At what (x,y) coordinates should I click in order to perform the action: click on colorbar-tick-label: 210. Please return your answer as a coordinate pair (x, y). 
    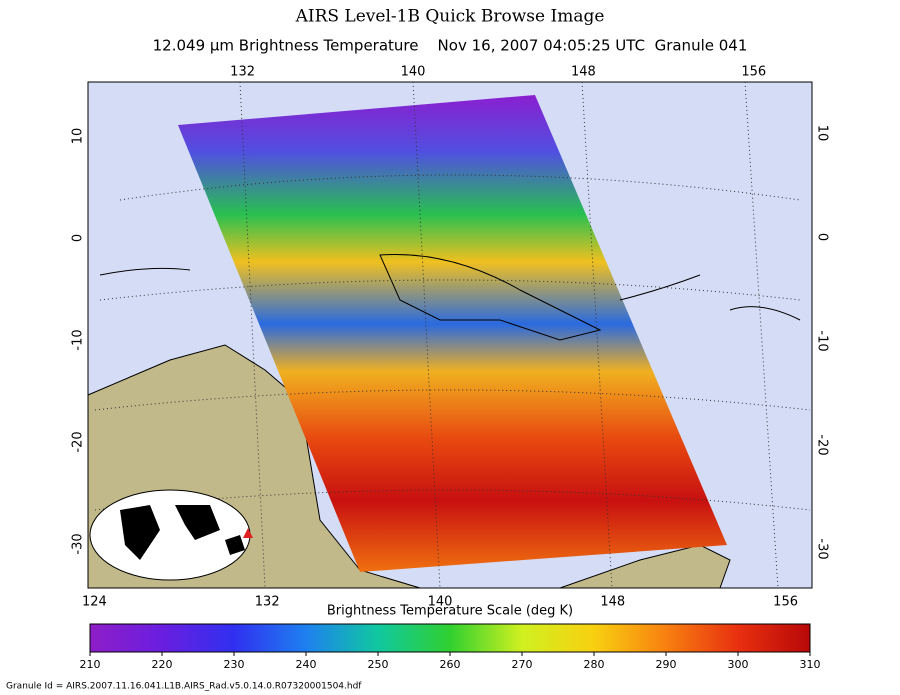
    Looking at the image, I should click on (90, 664).